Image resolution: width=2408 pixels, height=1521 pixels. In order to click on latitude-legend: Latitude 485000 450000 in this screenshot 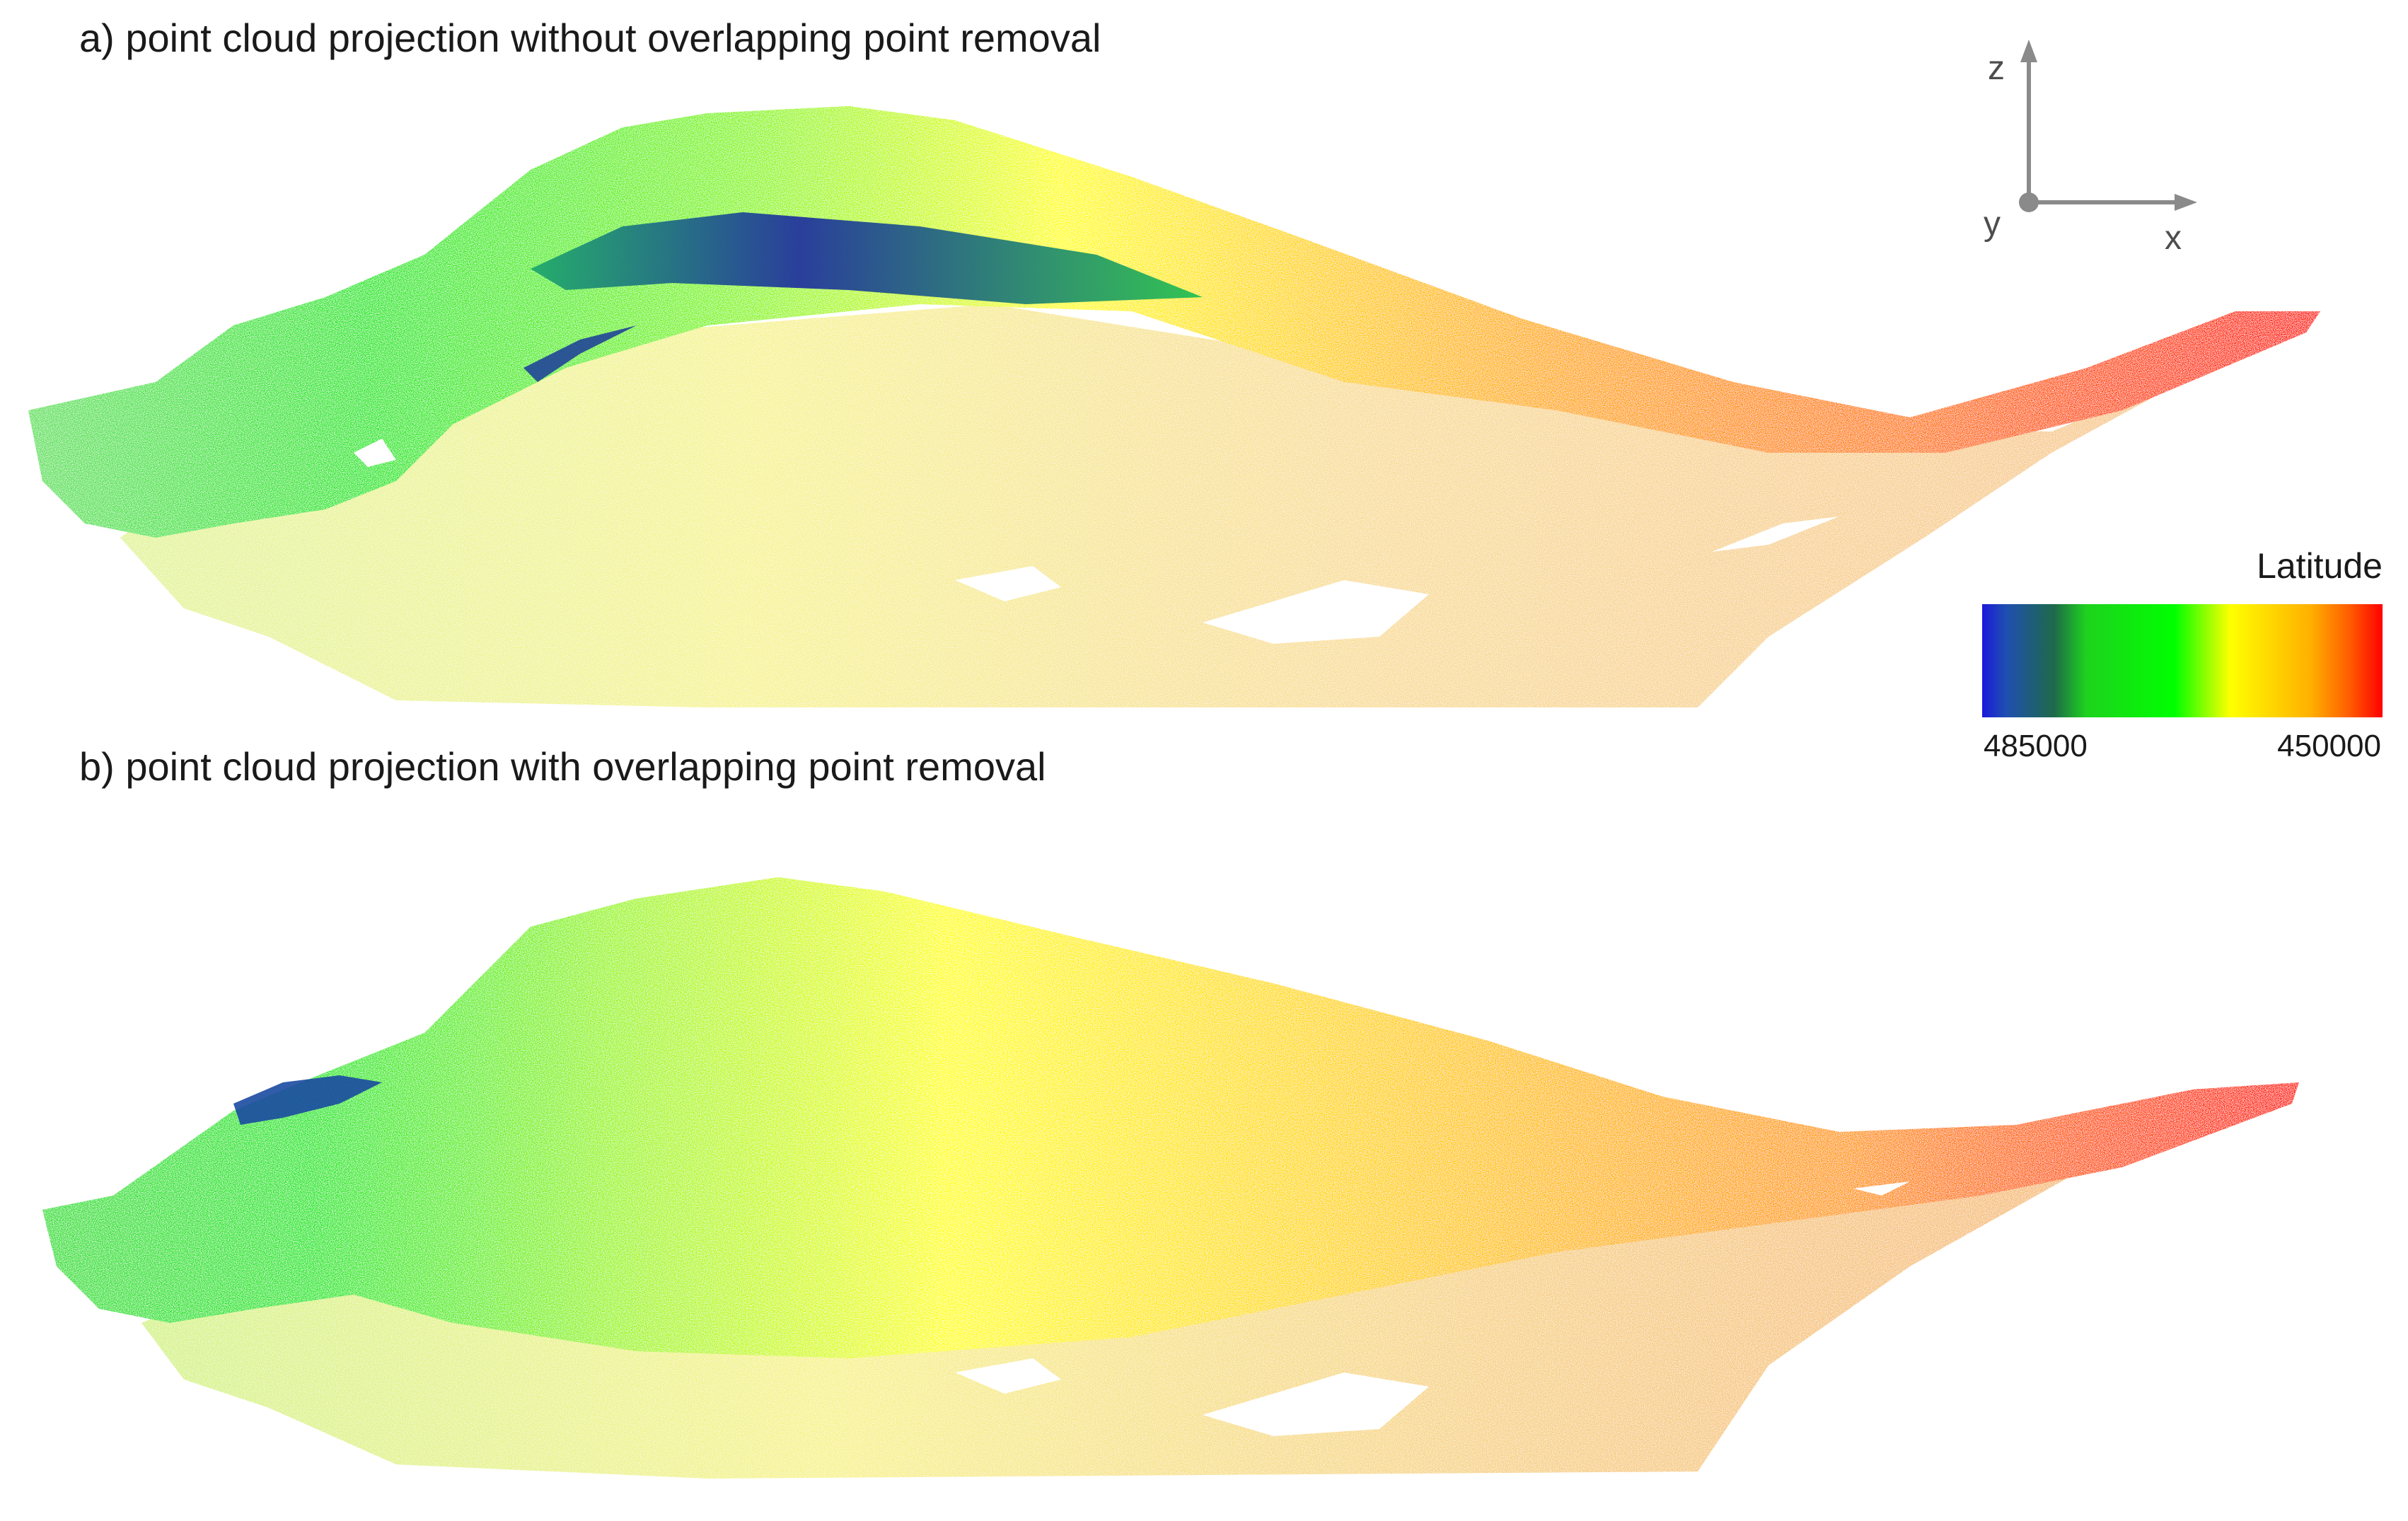, I will do `click(2182, 658)`.